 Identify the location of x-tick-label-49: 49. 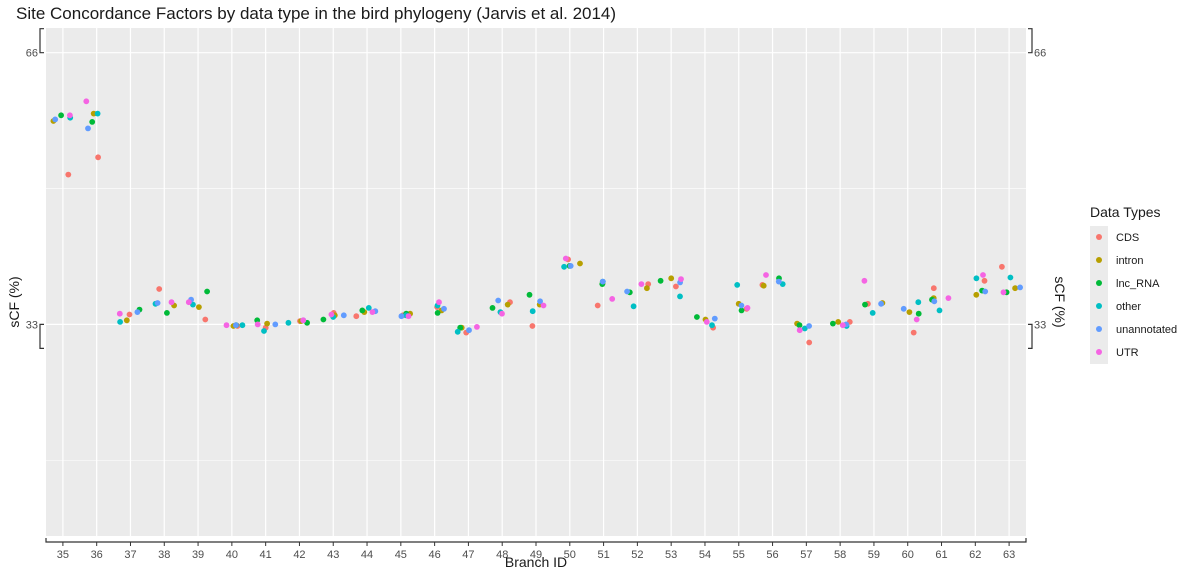
(536, 555).